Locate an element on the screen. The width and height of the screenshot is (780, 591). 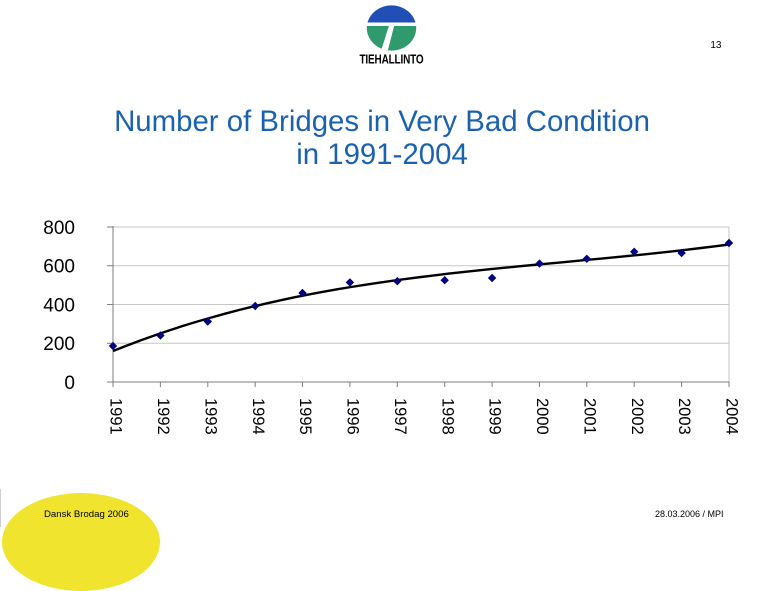
svg-text: 1996 is located at coordinates (353, 416).